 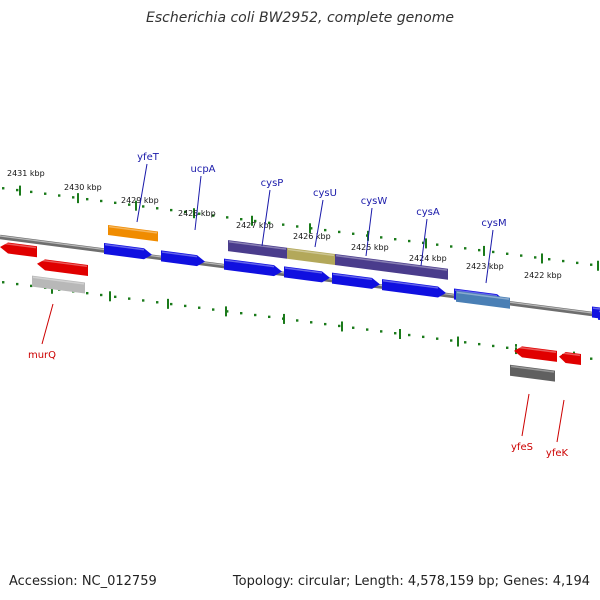 What do you see at coordinates (428, 212) in the screenshot?
I see `gene-label-cysA: cysA` at bounding box center [428, 212].